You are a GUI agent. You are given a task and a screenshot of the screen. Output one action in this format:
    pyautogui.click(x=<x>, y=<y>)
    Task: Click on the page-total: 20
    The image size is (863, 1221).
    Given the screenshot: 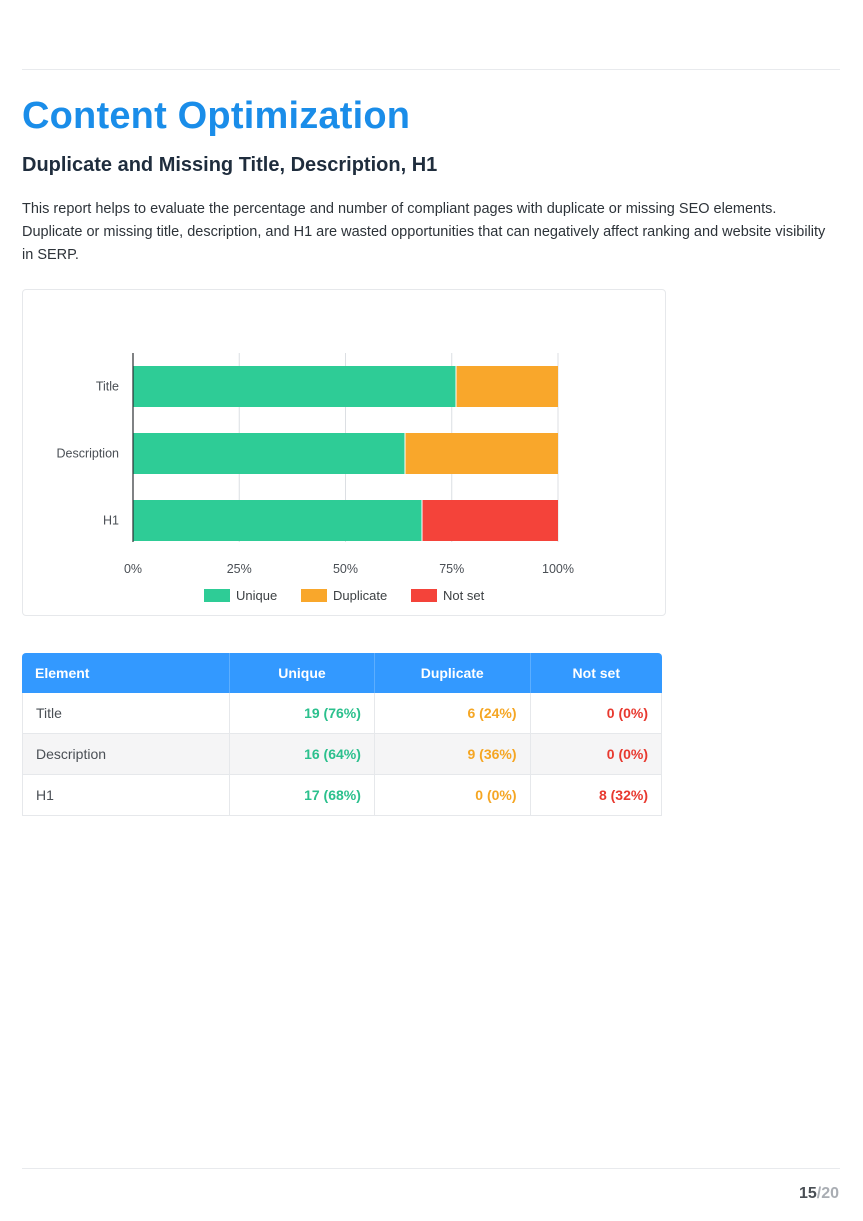 What is the action you would take?
    pyautogui.click(x=830, y=1193)
    